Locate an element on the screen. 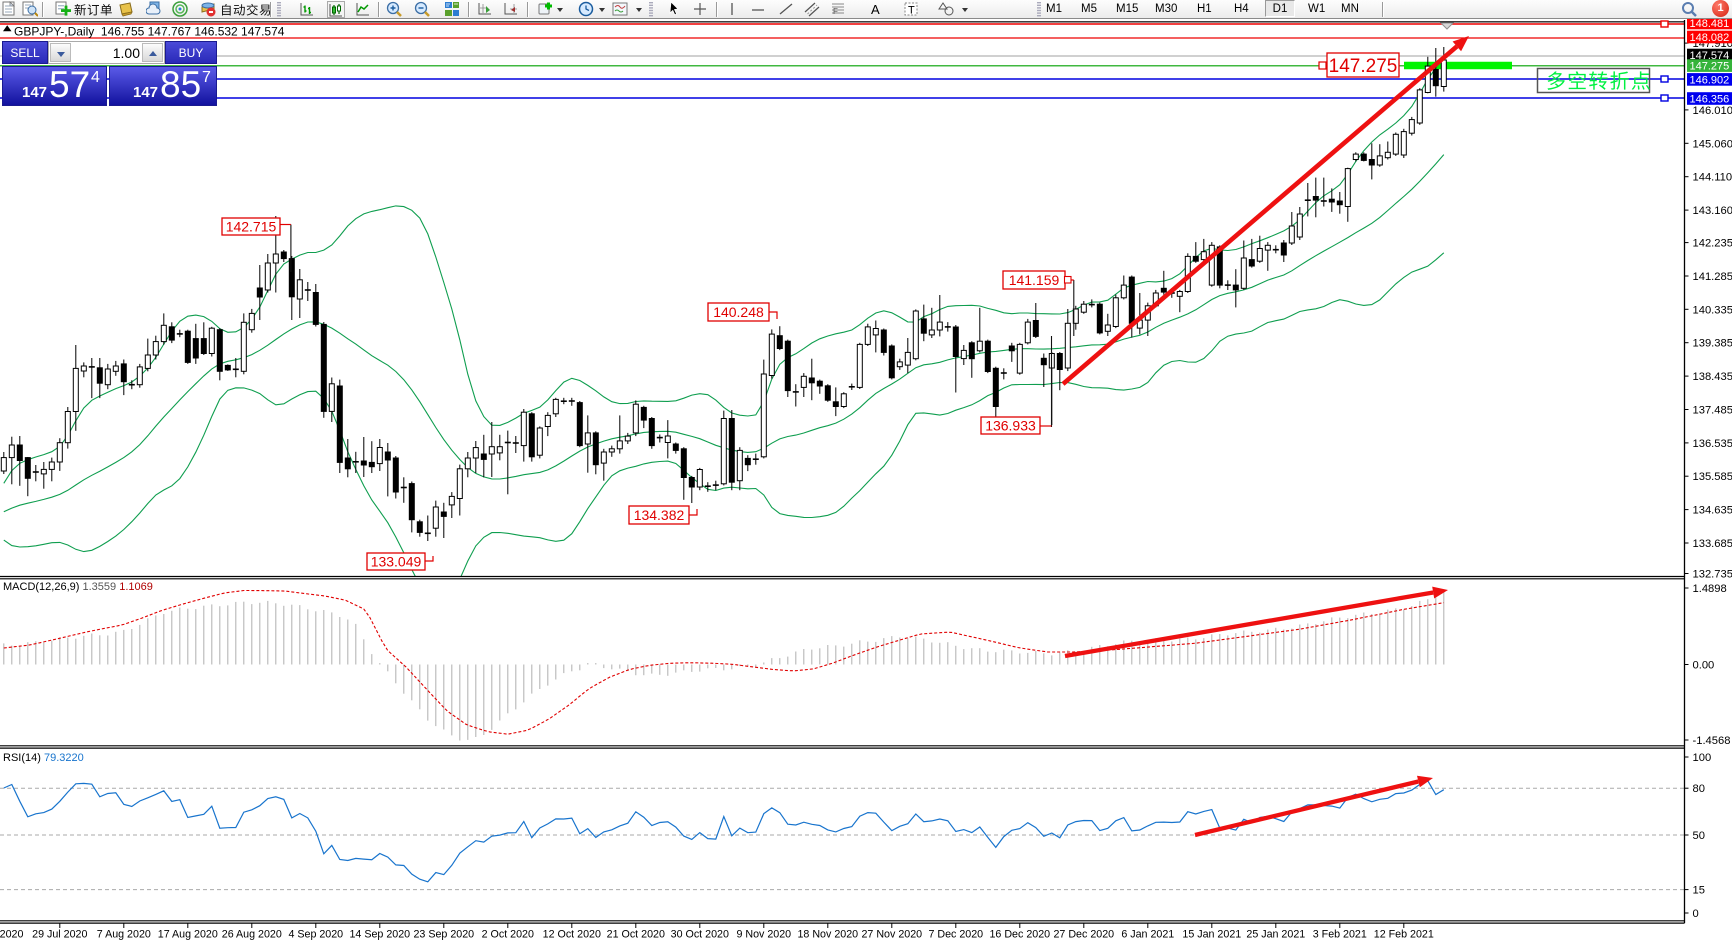 The width and height of the screenshot is (1732, 942). svg-text: 0 is located at coordinates (1696, 914).